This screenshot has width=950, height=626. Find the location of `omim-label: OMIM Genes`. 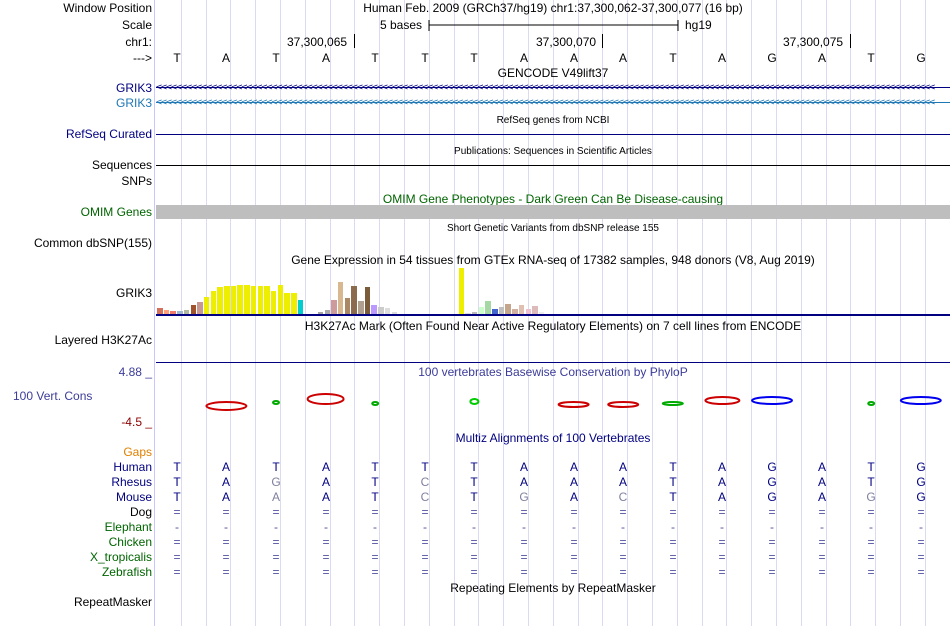

omim-label: OMIM Genes is located at coordinates (116, 212).